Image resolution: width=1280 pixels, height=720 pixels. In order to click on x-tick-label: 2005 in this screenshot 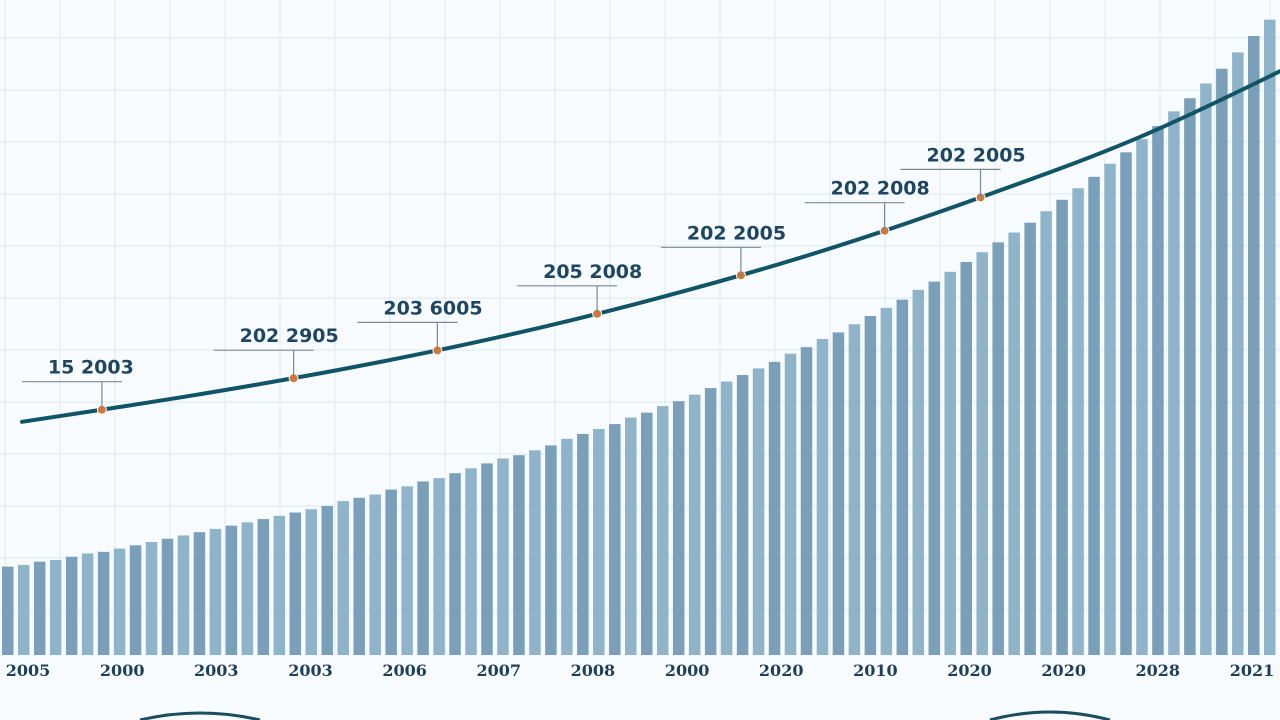, I will do `click(28, 670)`.